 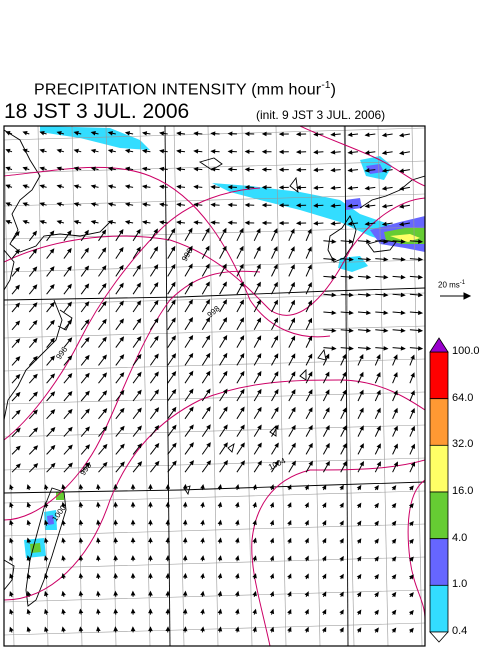 I want to click on colorbar-segment, so click(x=439, y=608).